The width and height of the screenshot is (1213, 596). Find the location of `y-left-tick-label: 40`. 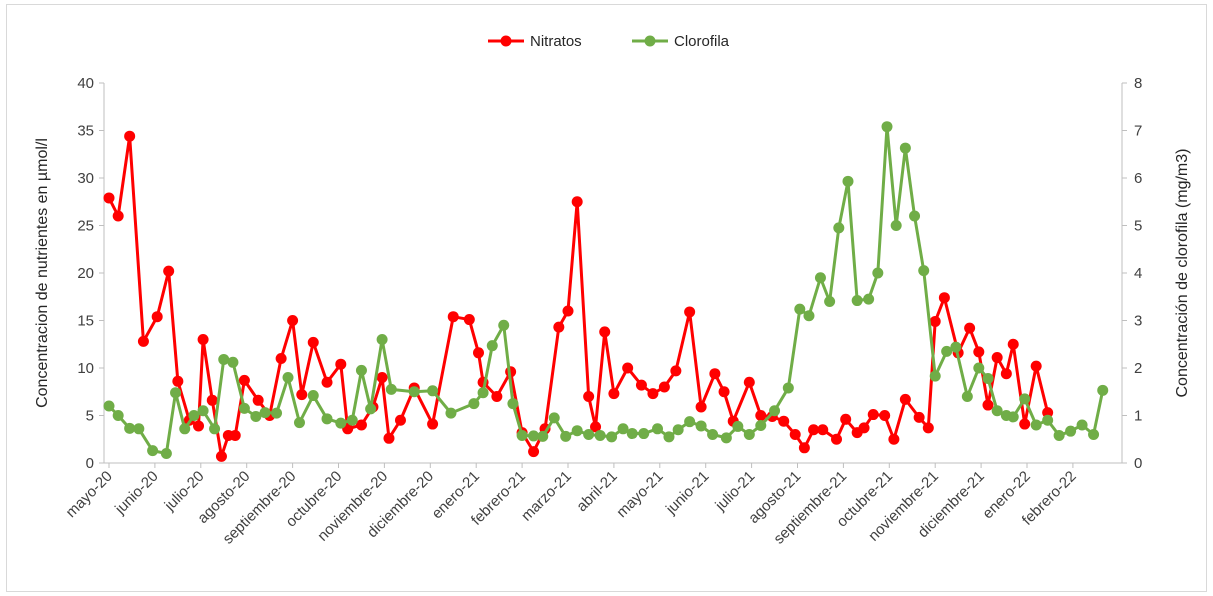

y-left-tick-label: 40 is located at coordinates (85, 83).